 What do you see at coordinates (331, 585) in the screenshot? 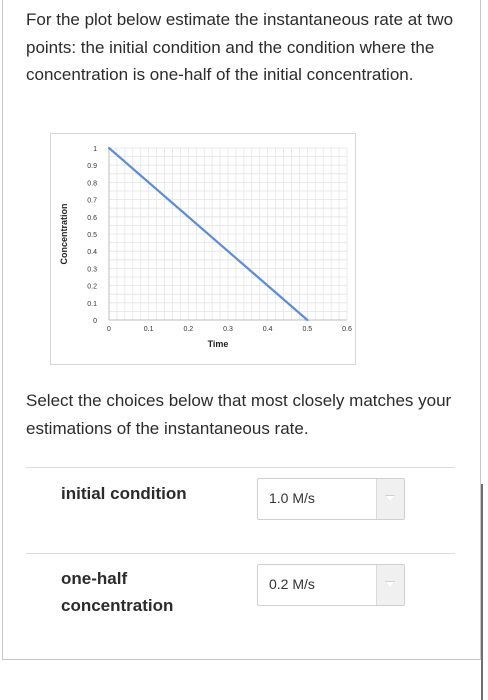
I see `half-concentration-rate-select: 0.2 M/s` at bounding box center [331, 585].